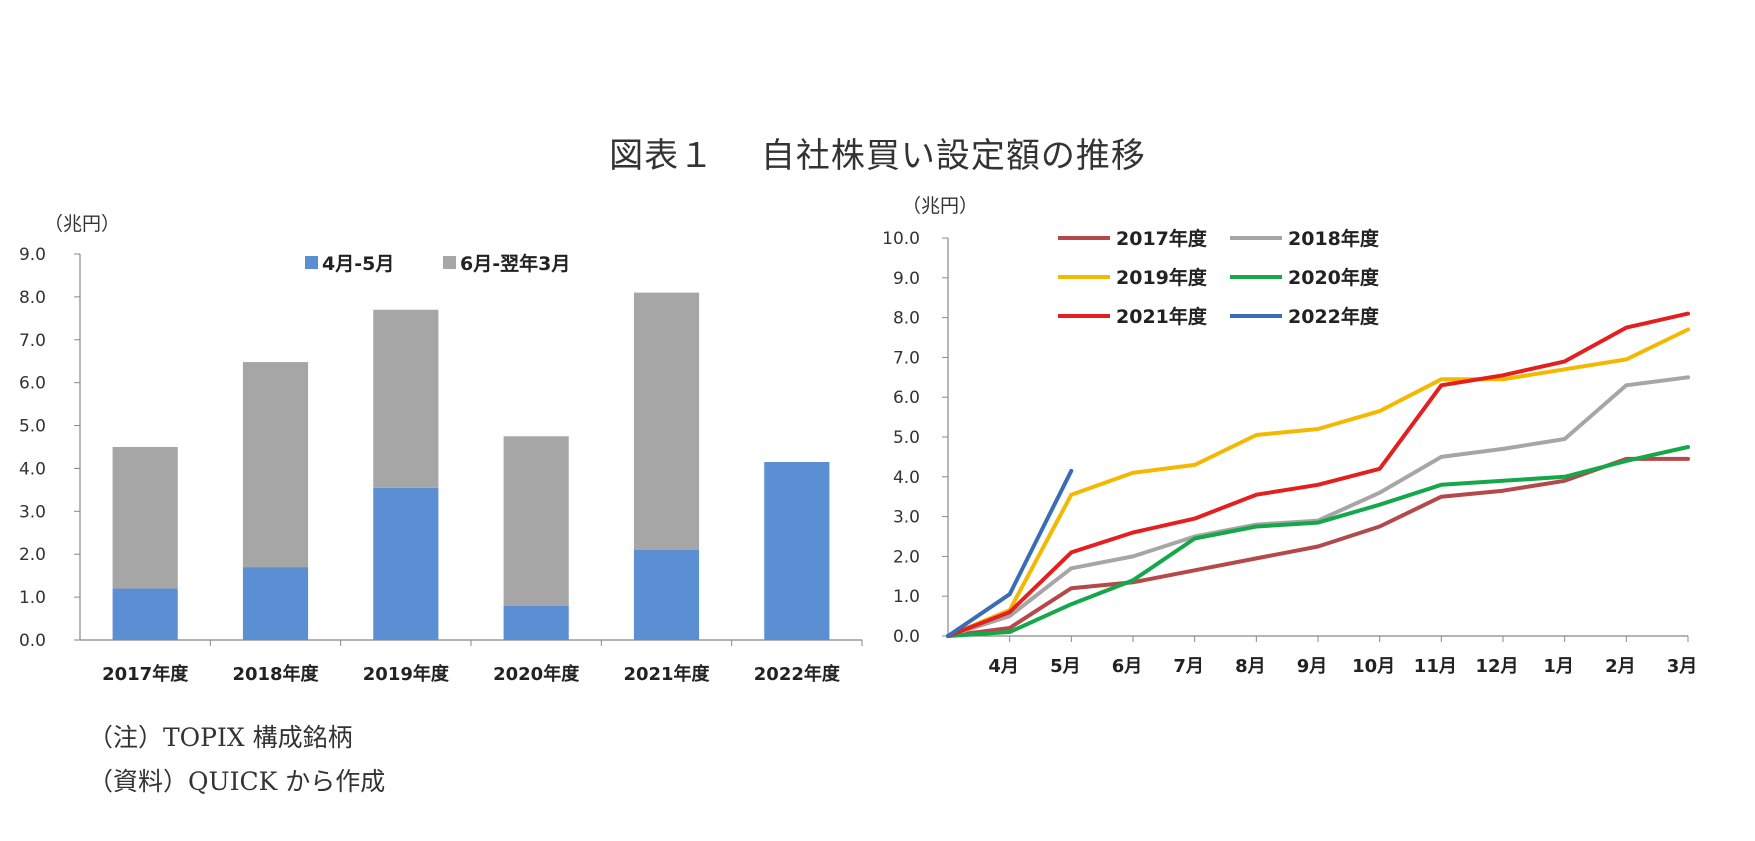  Describe the element at coordinates (32, 598) in the screenshot. I see `bar-y-tick-label: 1.0` at that location.